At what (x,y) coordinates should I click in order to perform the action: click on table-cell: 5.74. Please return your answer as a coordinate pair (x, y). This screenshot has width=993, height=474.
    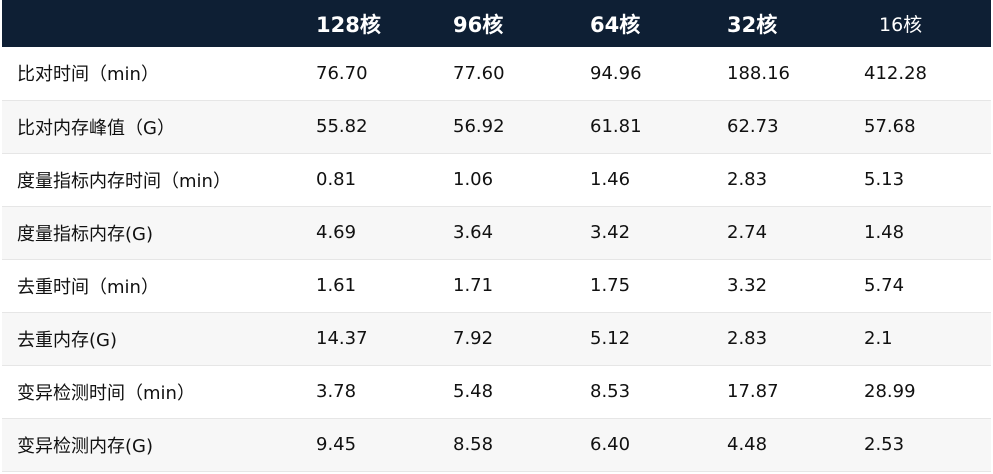
    Looking at the image, I should click on (920, 286).